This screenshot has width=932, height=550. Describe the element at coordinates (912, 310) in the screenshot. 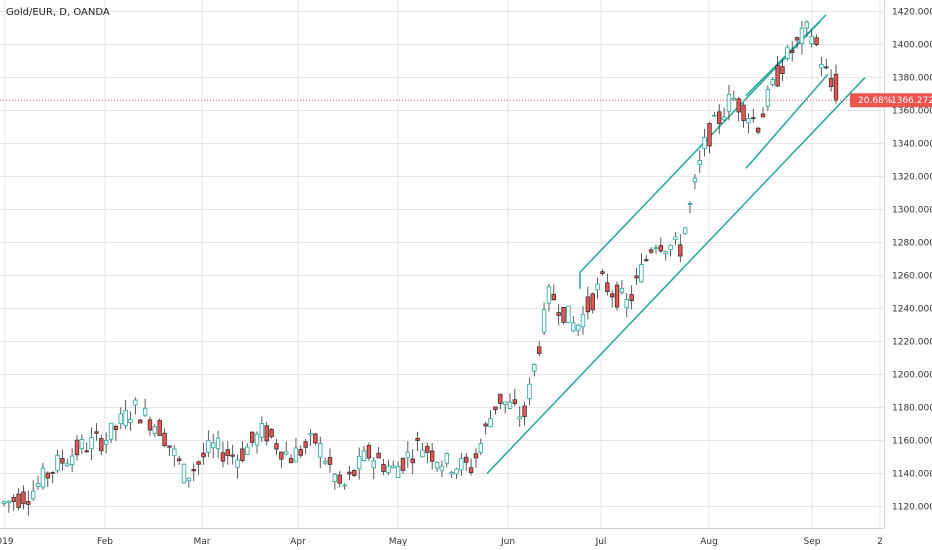

I see `price-tick-label: 1240.000` at that location.